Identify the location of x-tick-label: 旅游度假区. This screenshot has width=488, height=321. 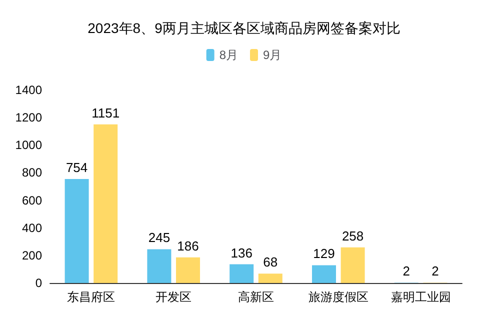
(338, 297).